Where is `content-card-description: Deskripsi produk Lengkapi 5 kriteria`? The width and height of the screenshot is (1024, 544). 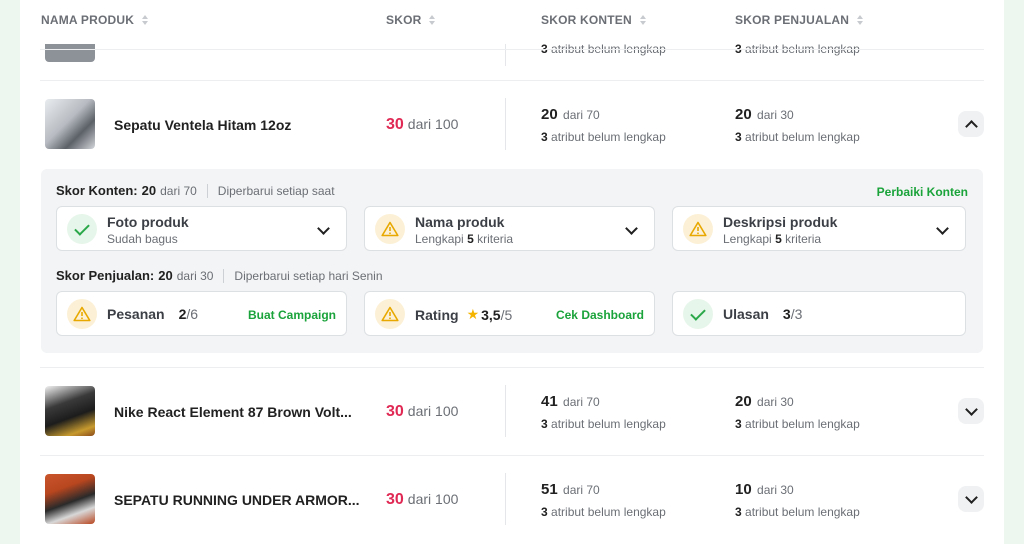
content-card-description: Deskripsi produk Lengkapi 5 kriteria is located at coordinates (819, 228).